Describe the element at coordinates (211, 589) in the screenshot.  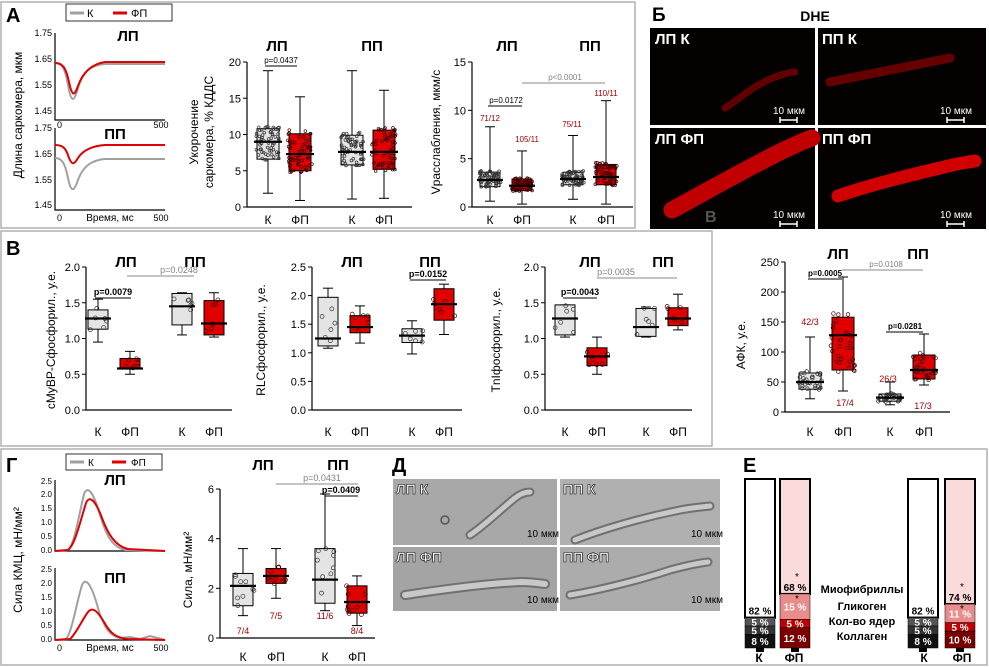
I see `y-tick-label: 2` at that location.